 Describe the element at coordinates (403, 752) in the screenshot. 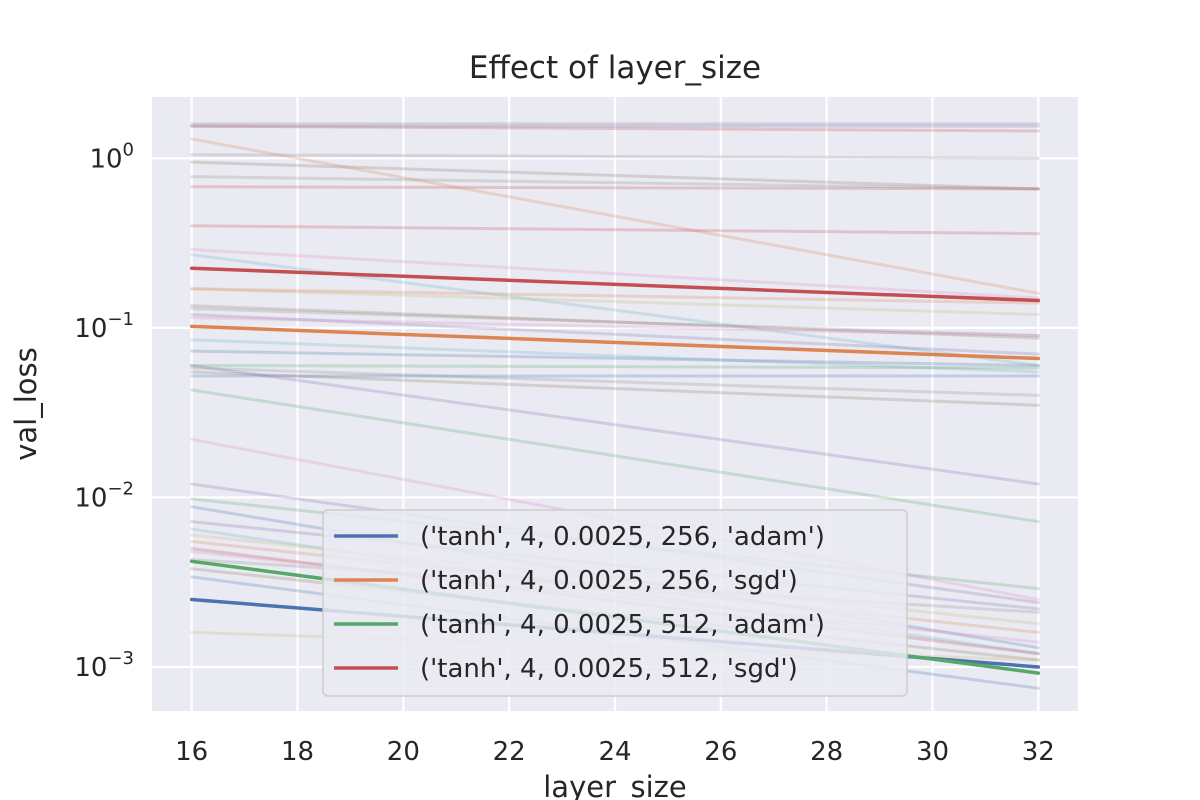

I see `x-tick-label: 20` at that location.